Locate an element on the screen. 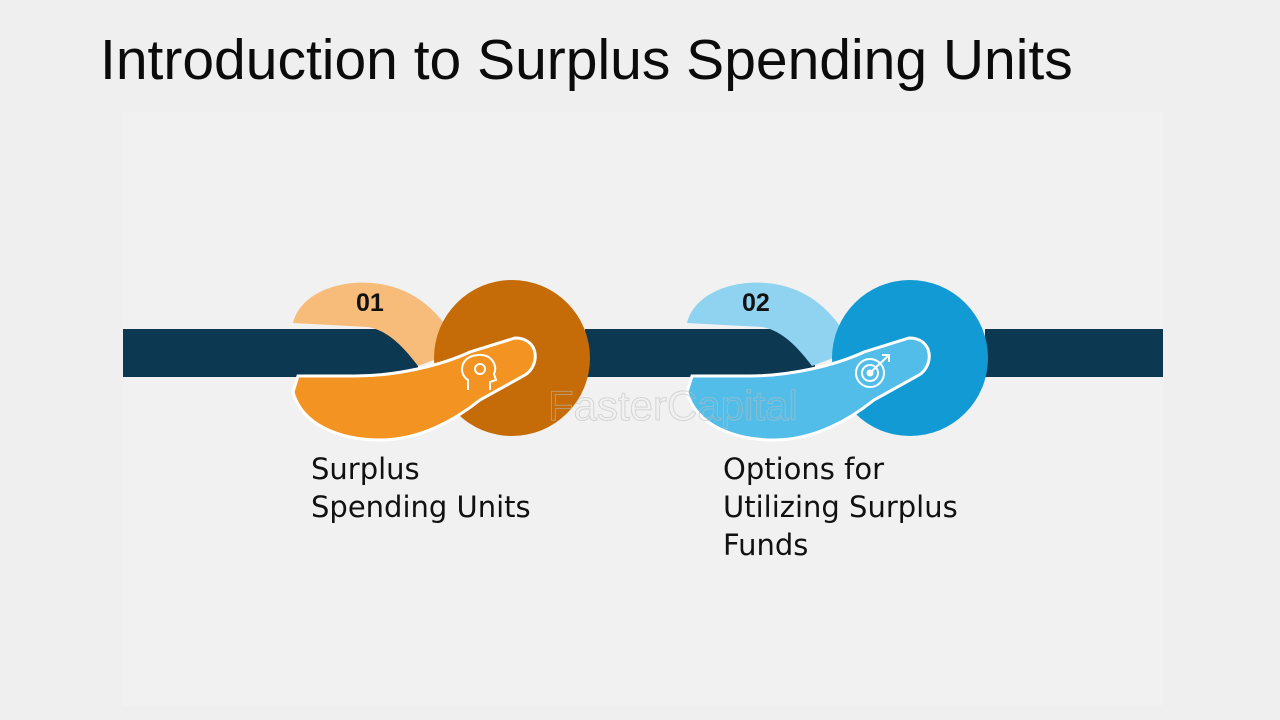 The image size is (1280, 720). head-lightbulb-icon is located at coordinates (479, 371).